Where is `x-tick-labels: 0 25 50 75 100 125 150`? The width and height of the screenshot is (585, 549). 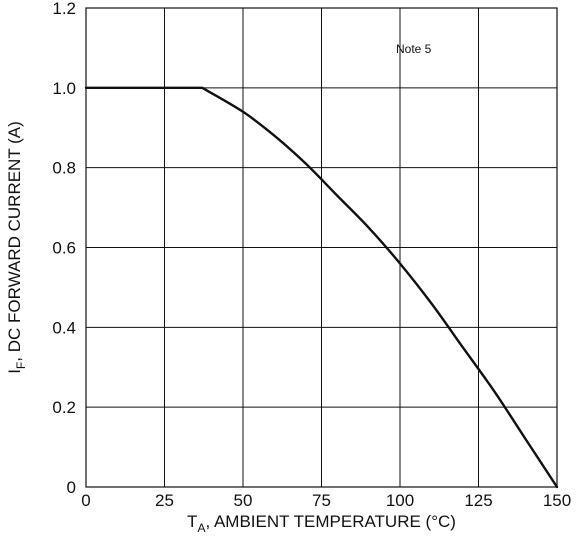 x-tick-labels: 0 25 50 75 100 125 150 is located at coordinates (326, 500).